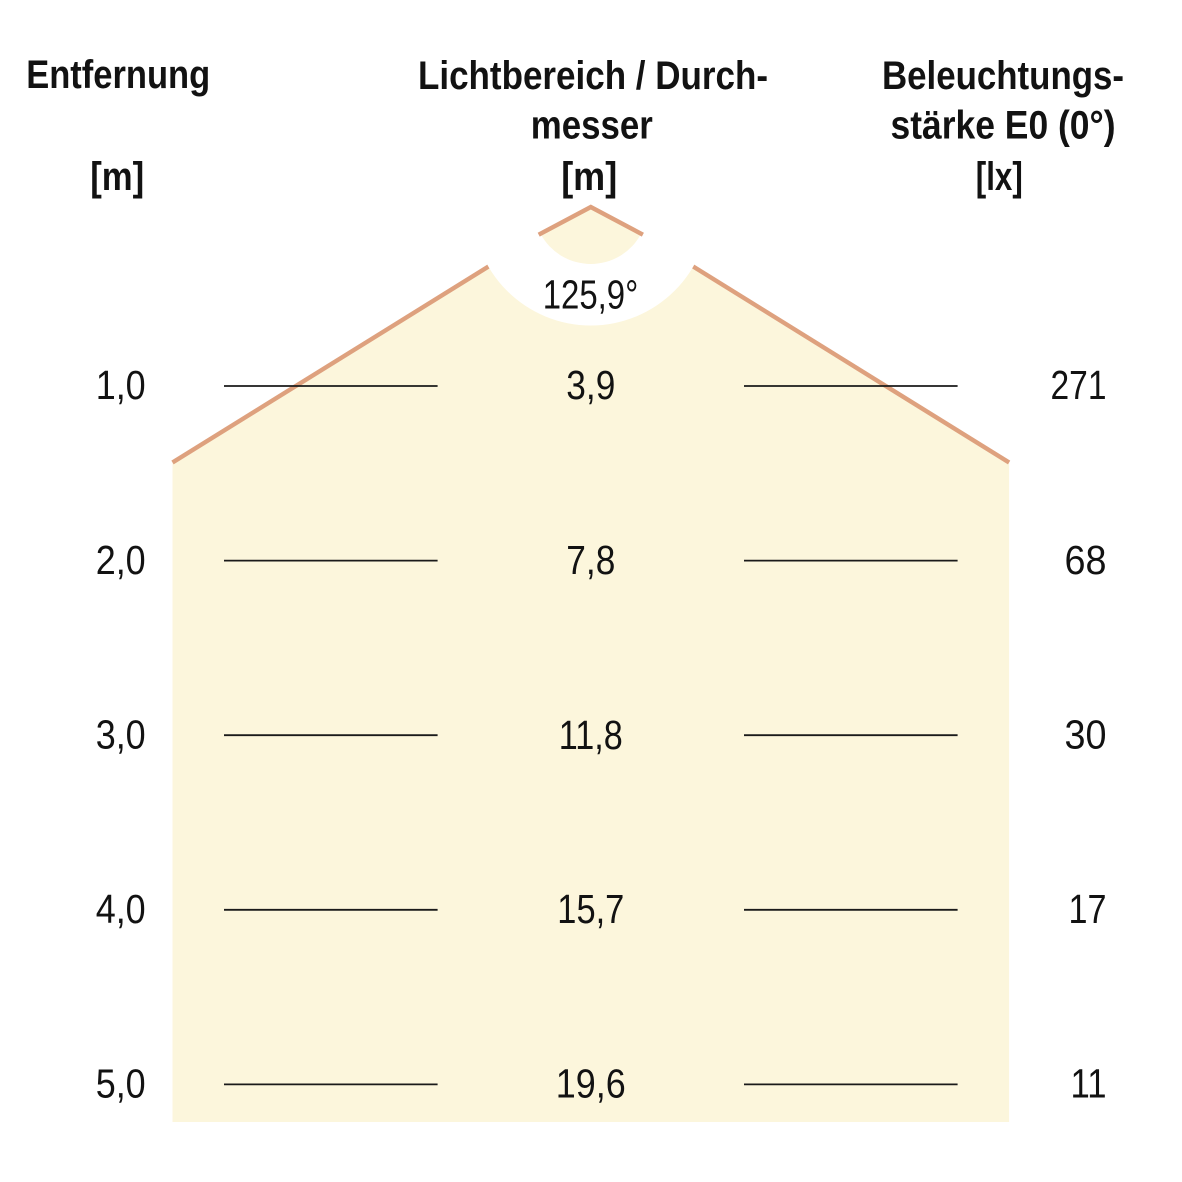 The image size is (1182, 1182). Describe the element at coordinates (999, 177) in the screenshot. I see `svg-text: [lx]` at that location.